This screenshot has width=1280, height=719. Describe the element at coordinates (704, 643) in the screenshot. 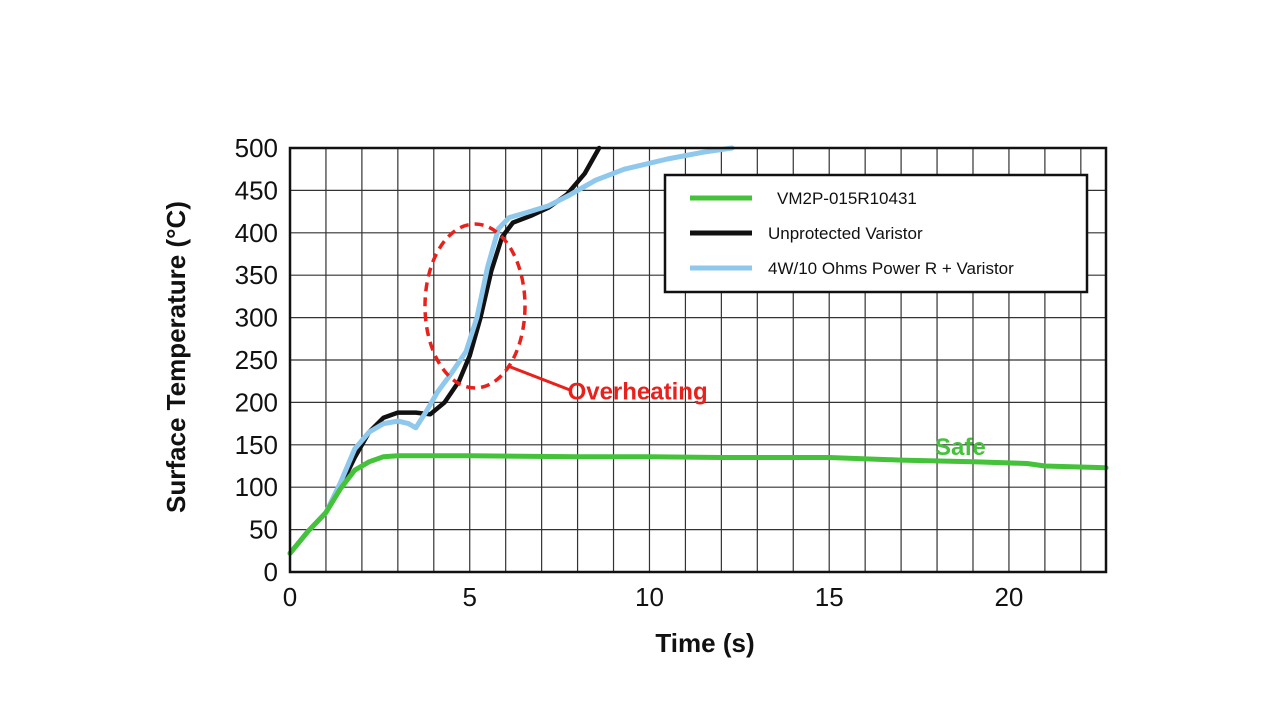

I see `x-axis-label: Time (s)` at that location.